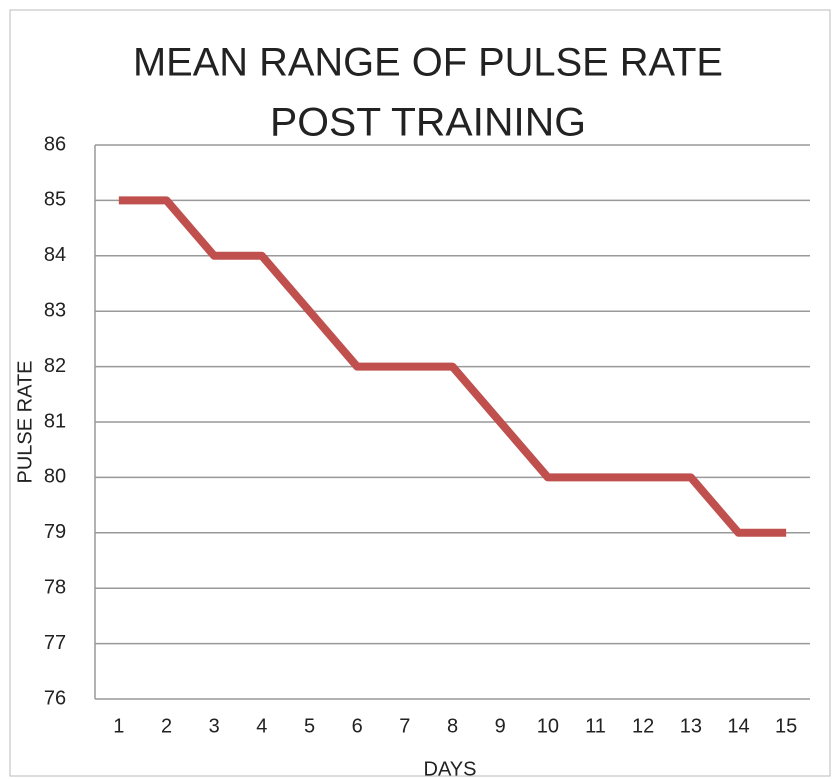  I want to click on chart-title: MEAN RANGE OF PULSE RATE, so click(428, 63).